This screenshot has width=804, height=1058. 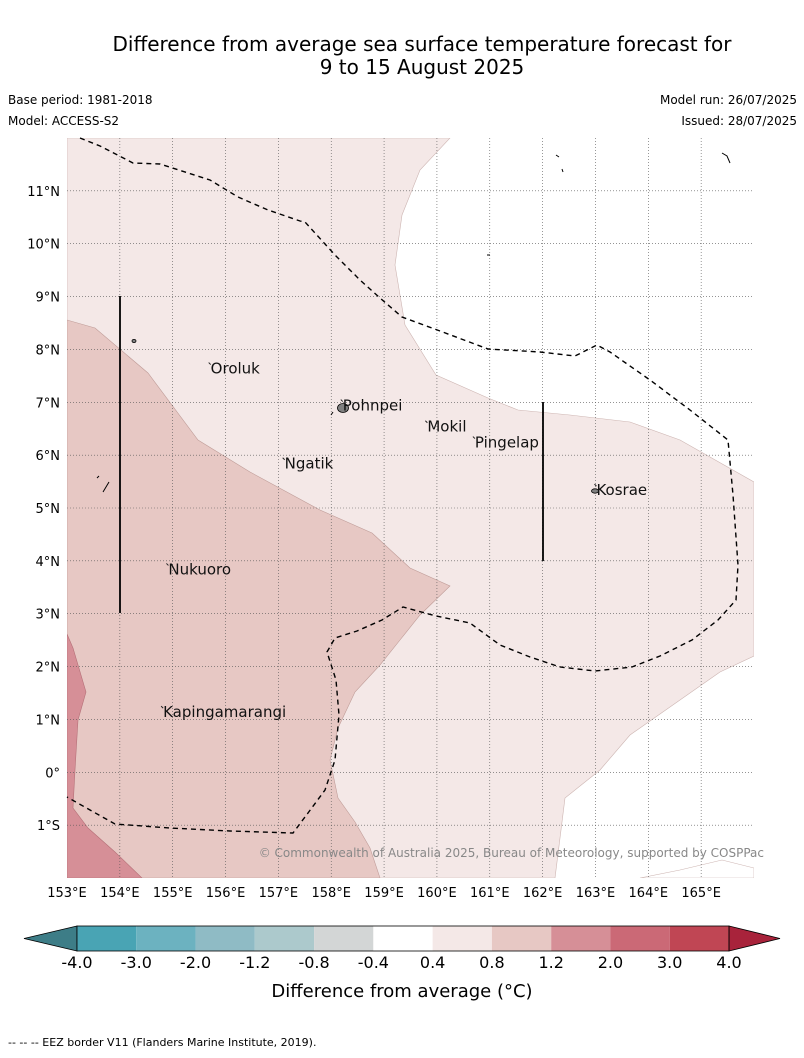 I want to click on base-period: Base period: 1981-2018, so click(x=80, y=100).